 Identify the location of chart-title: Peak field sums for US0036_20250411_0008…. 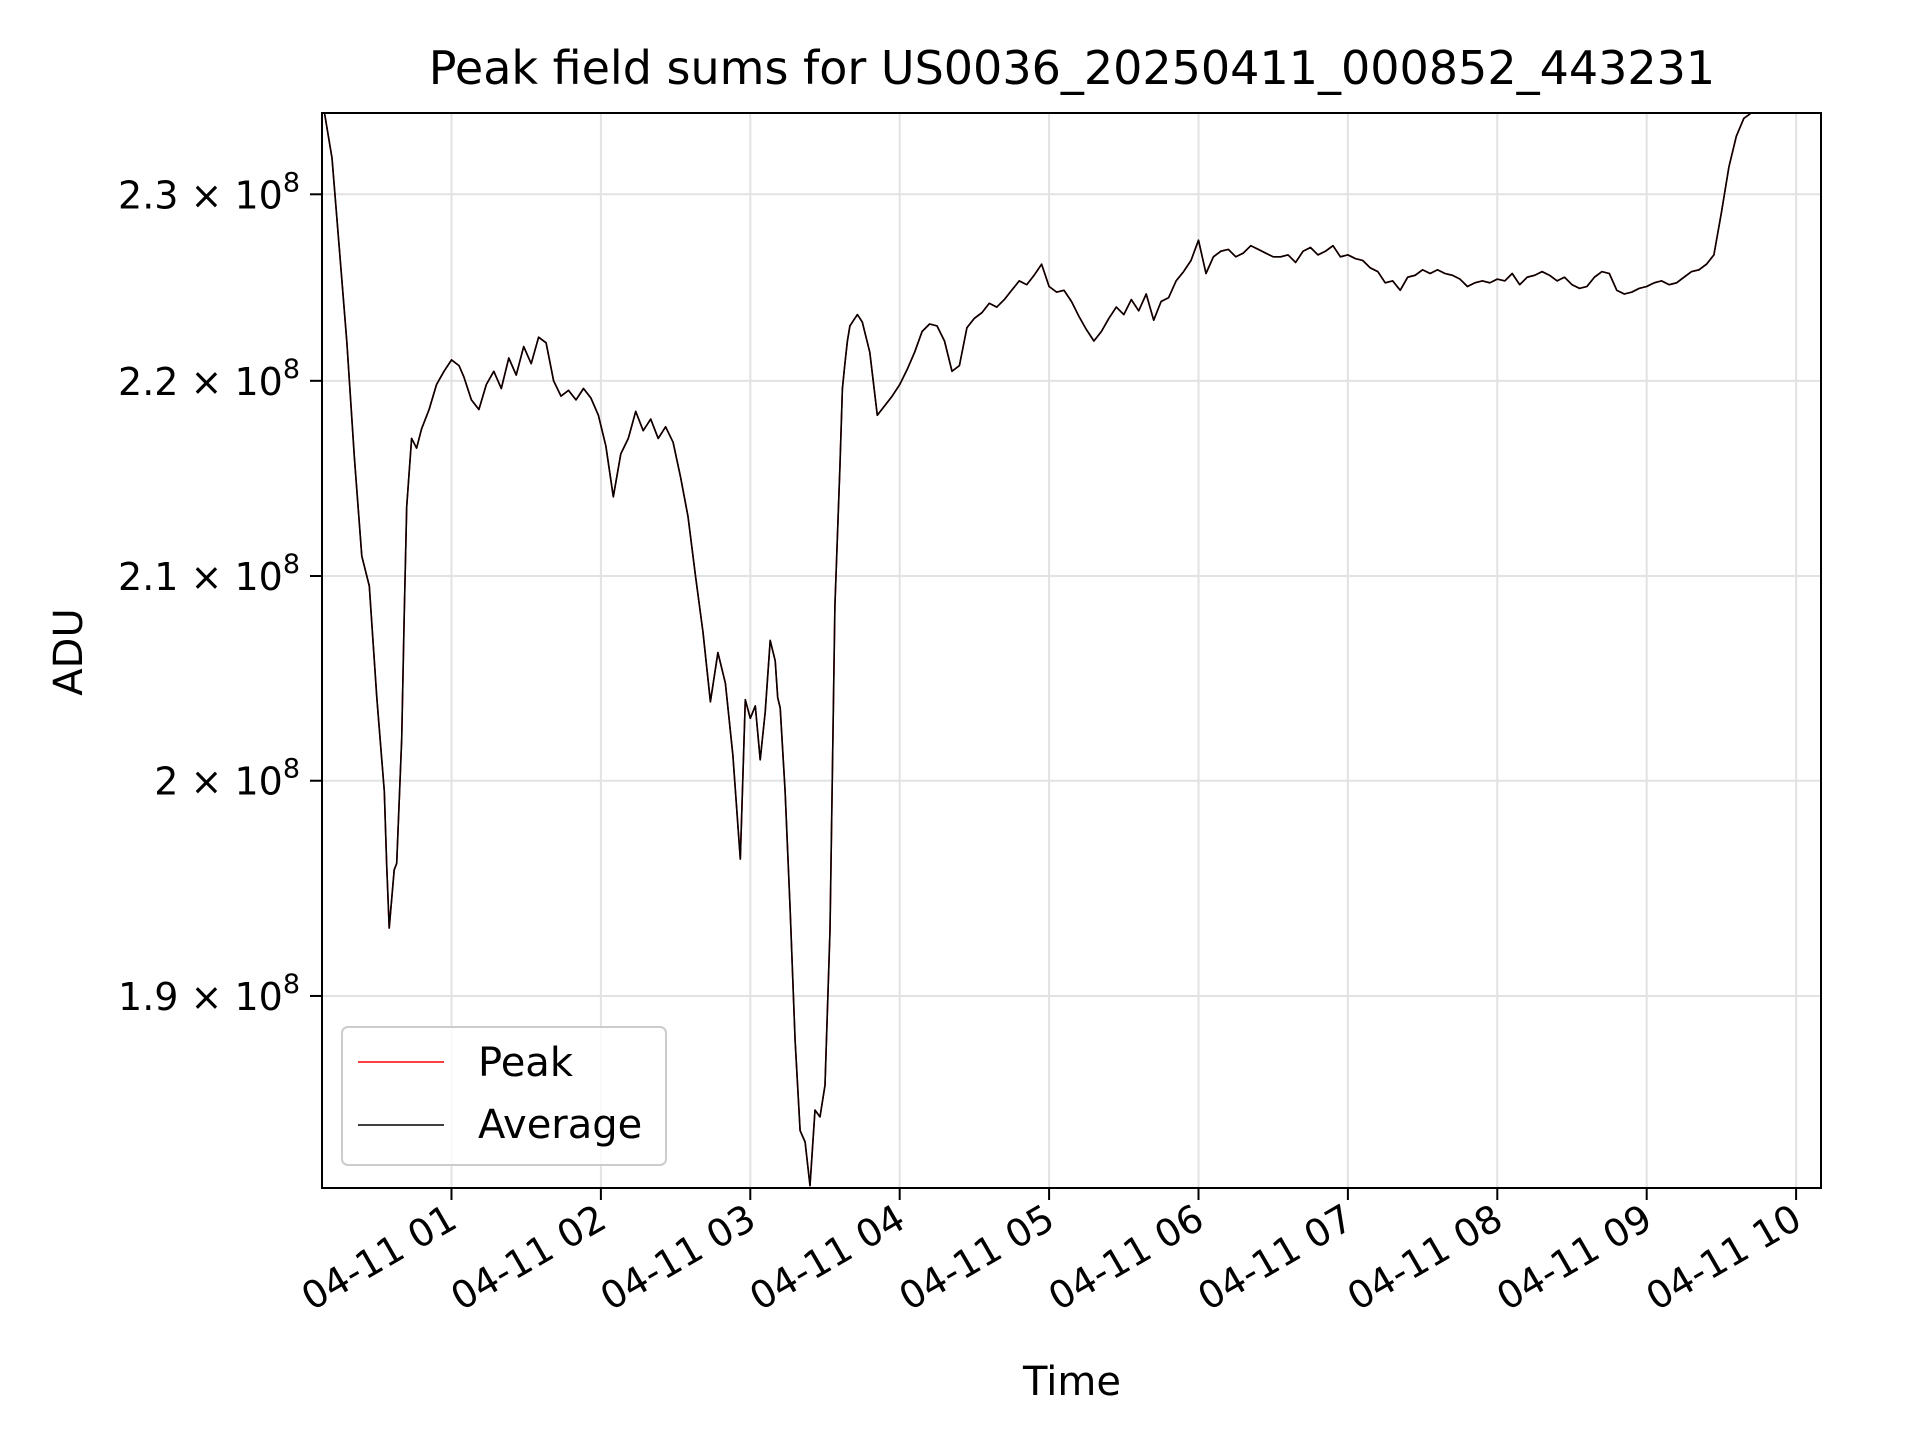
(1072, 68).